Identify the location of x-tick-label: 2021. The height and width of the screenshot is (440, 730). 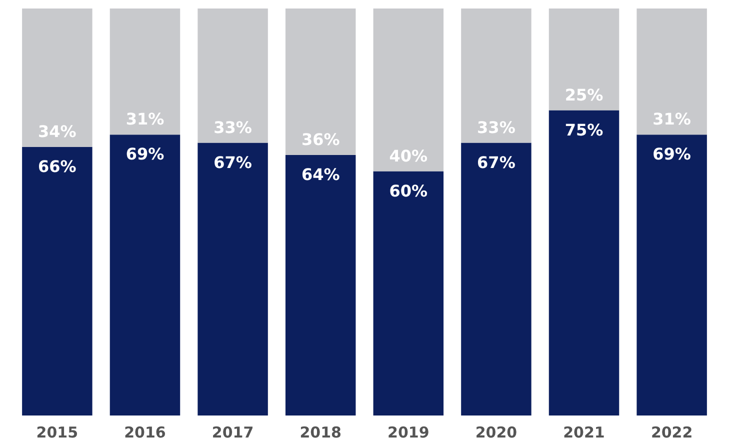
(584, 432).